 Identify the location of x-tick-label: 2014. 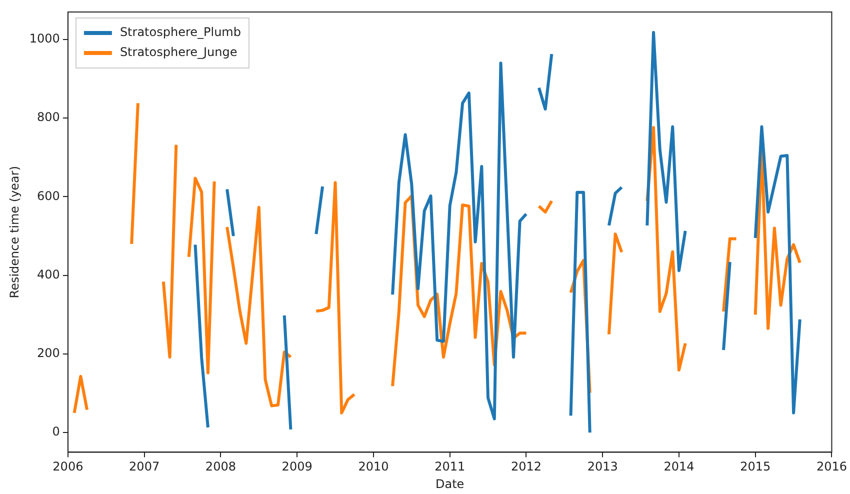
(679, 467).